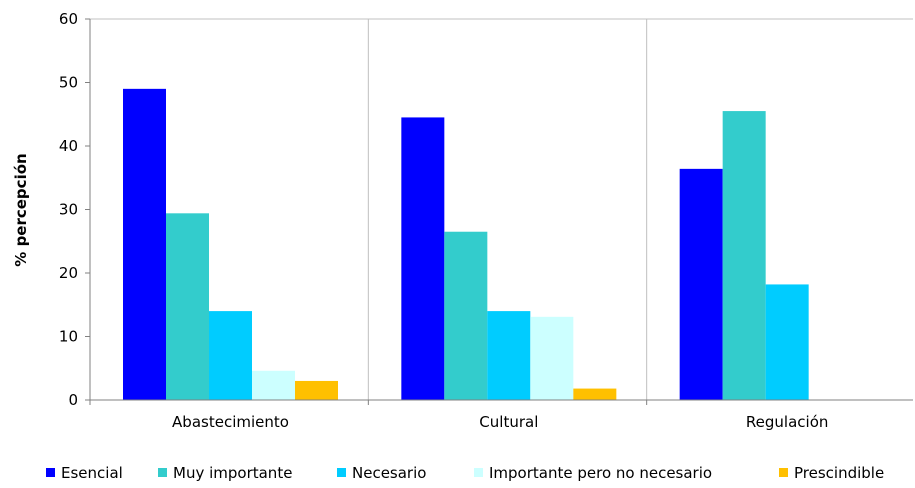 Image resolution: width=915 pixels, height=488 pixels. What do you see at coordinates (68, 210) in the screenshot?
I see `y-tick-label: 30` at bounding box center [68, 210].